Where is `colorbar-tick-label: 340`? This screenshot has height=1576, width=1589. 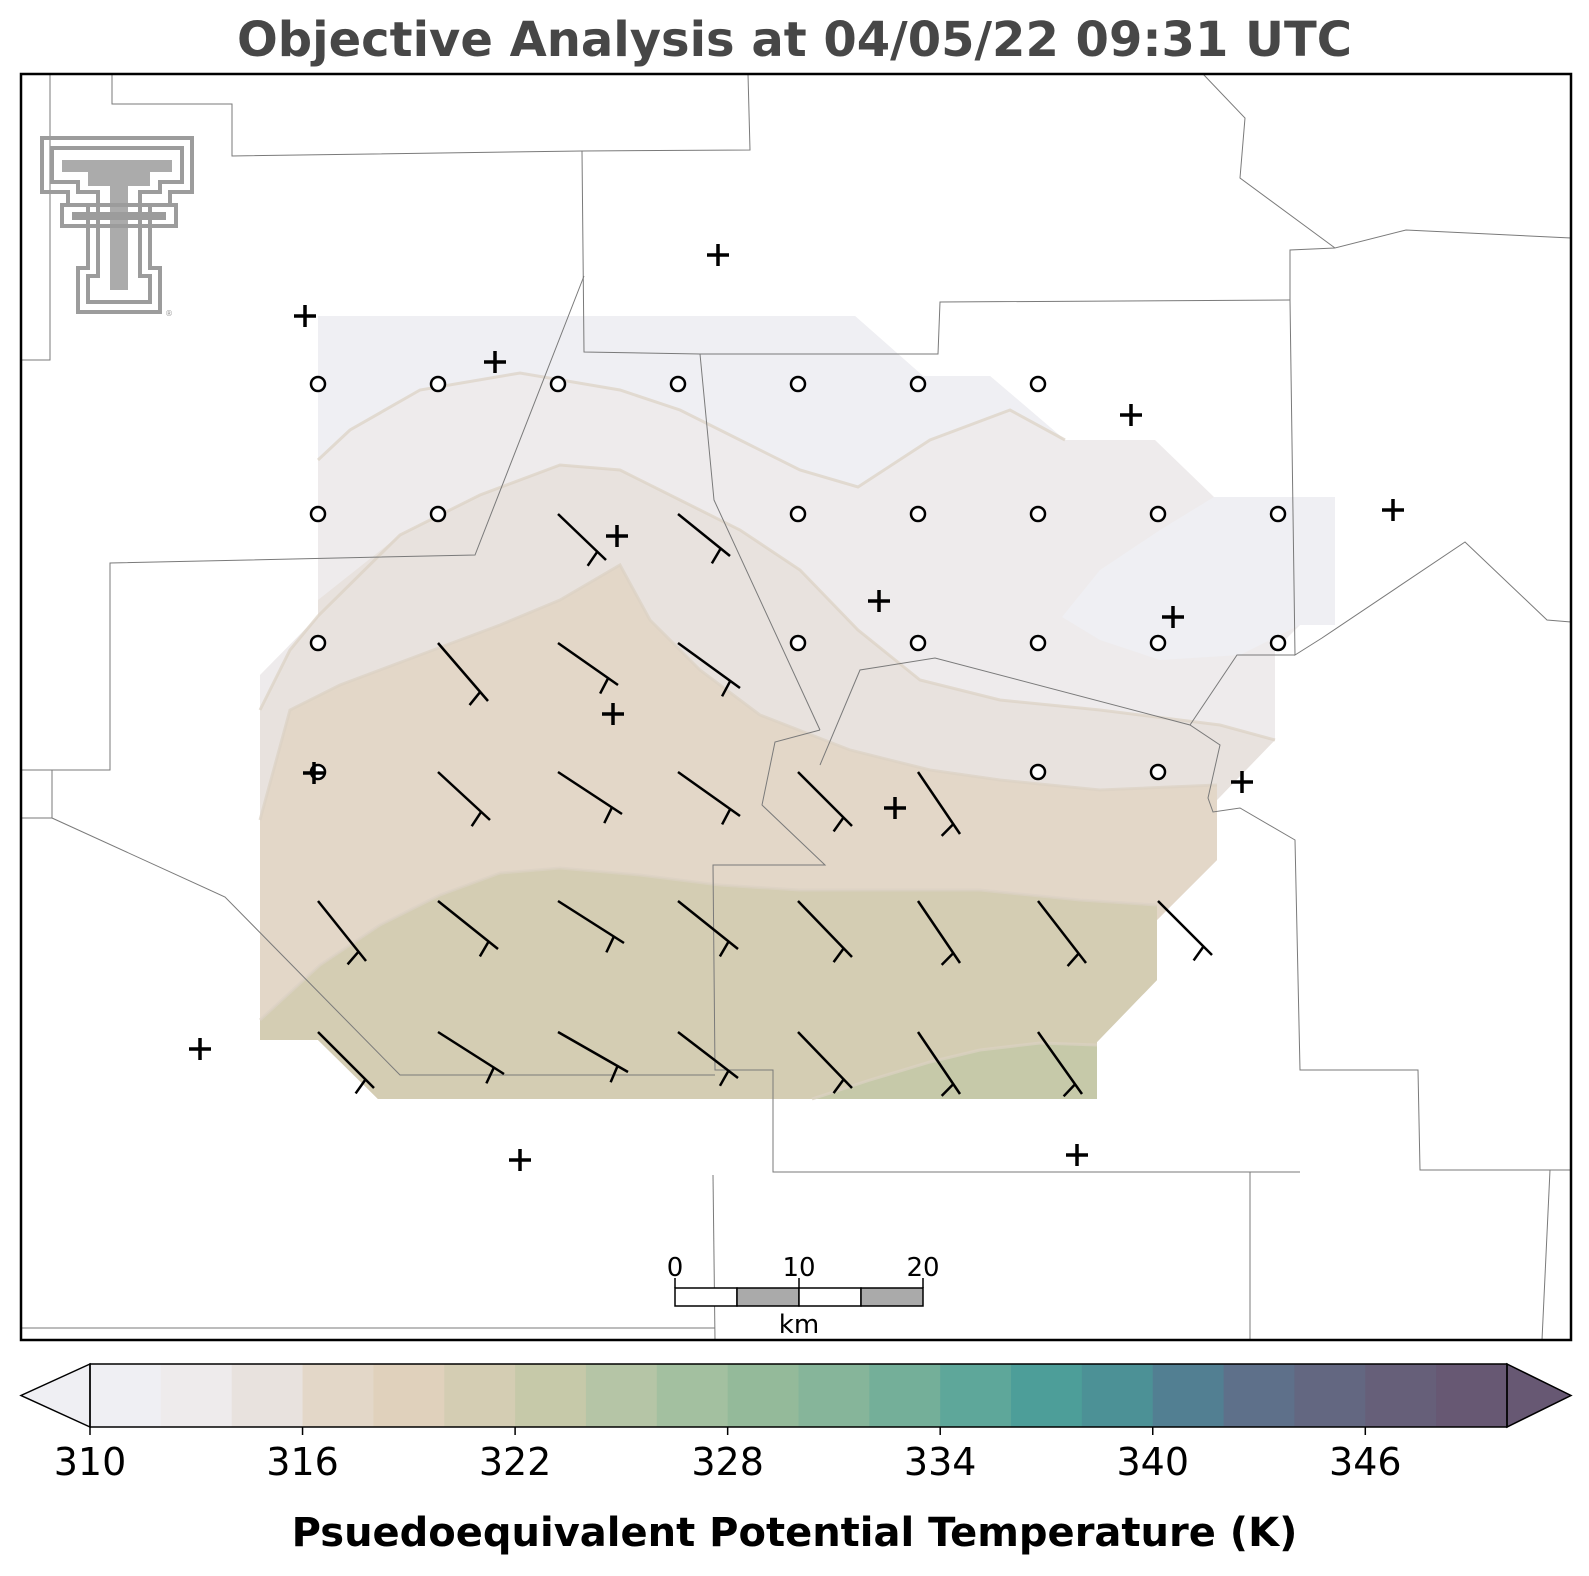 colorbar-tick-label: 340 is located at coordinates (1152, 1462).